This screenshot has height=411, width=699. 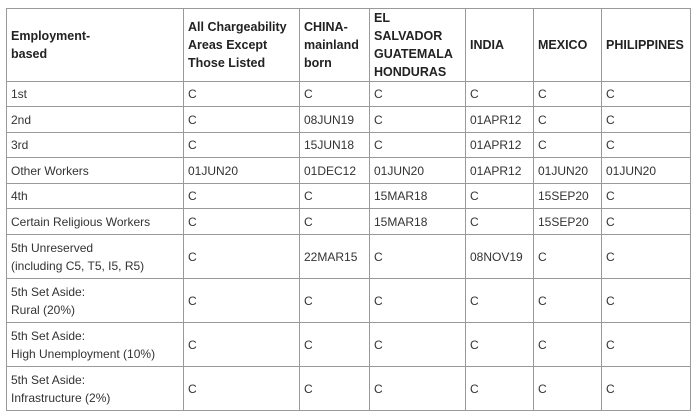 What do you see at coordinates (228, 45) in the screenshot?
I see `cell-line: Areas Except` at bounding box center [228, 45].